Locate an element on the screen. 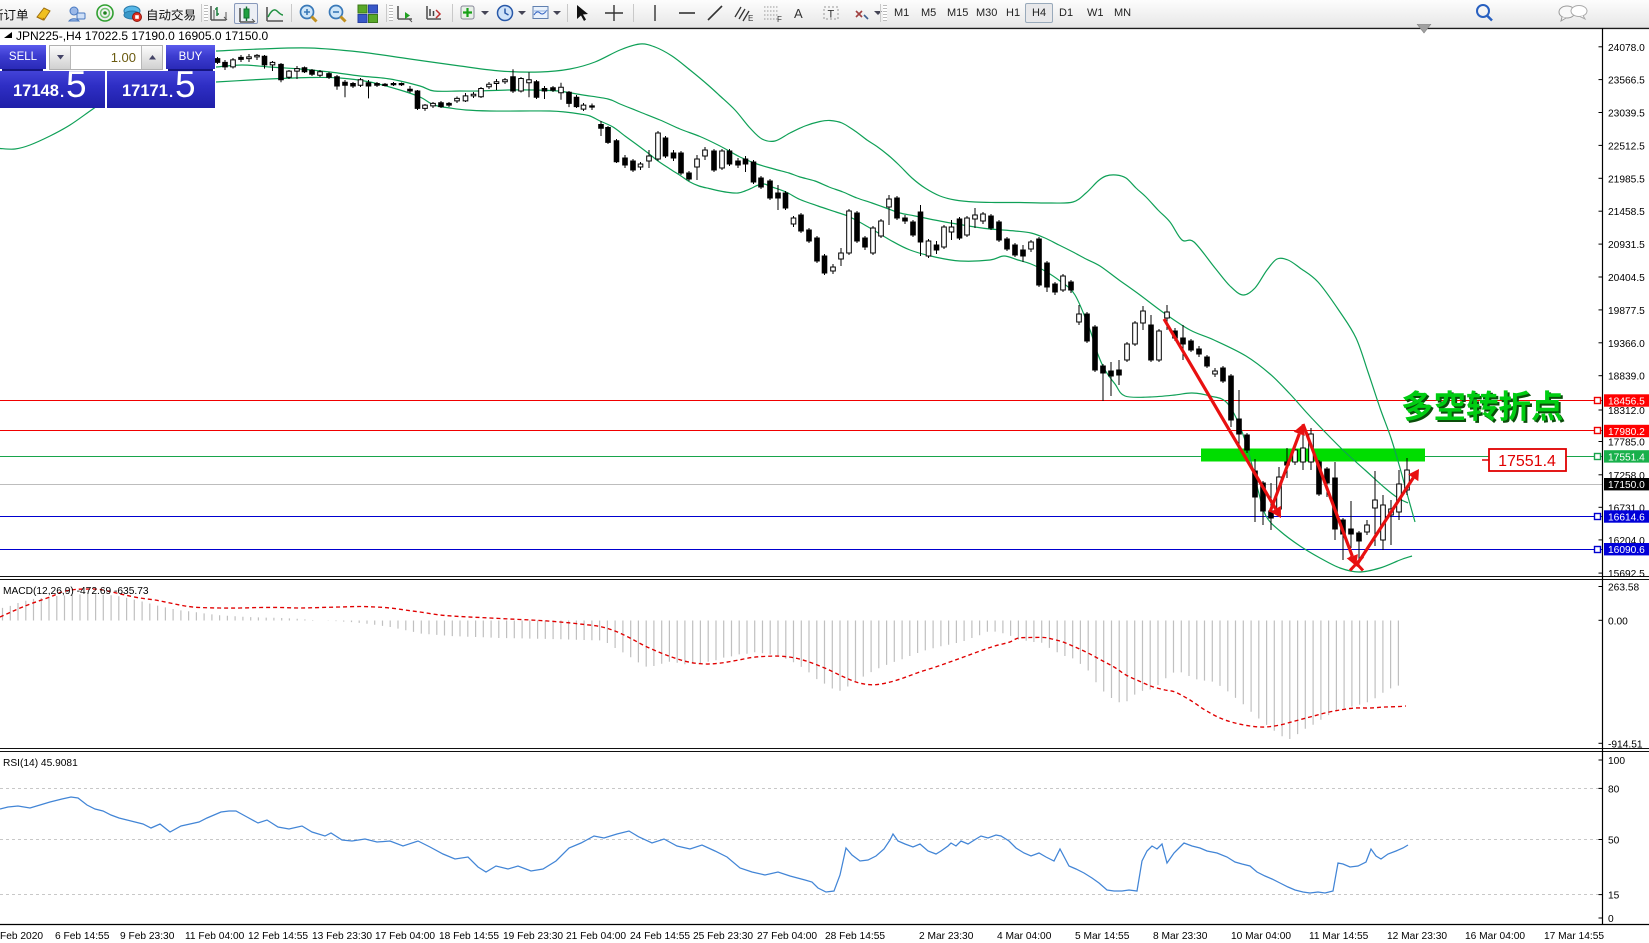 The height and width of the screenshot is (943, 1649). svg-text: 13 Feb 23:30 is located at coordinates (342, 936).